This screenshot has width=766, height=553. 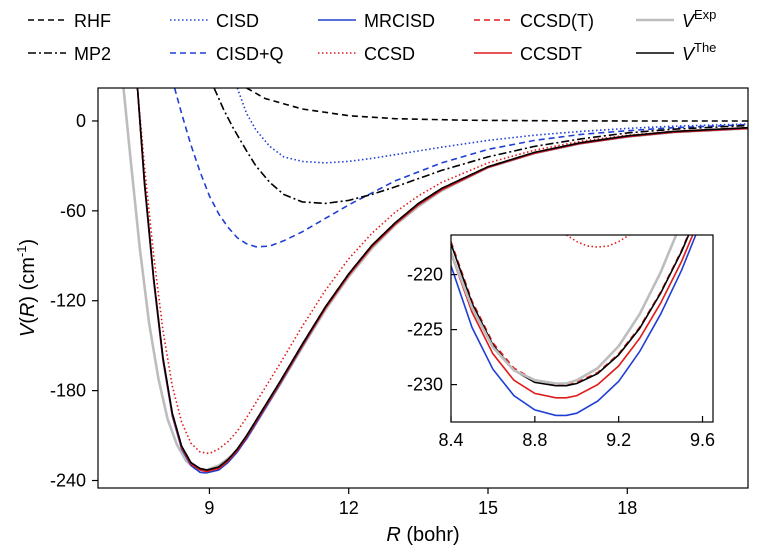 What do you see at coordinates (389, 54) in the screenshot?
I see `legend-label-ccsd: CCSD` at bounding box center [389, 54].